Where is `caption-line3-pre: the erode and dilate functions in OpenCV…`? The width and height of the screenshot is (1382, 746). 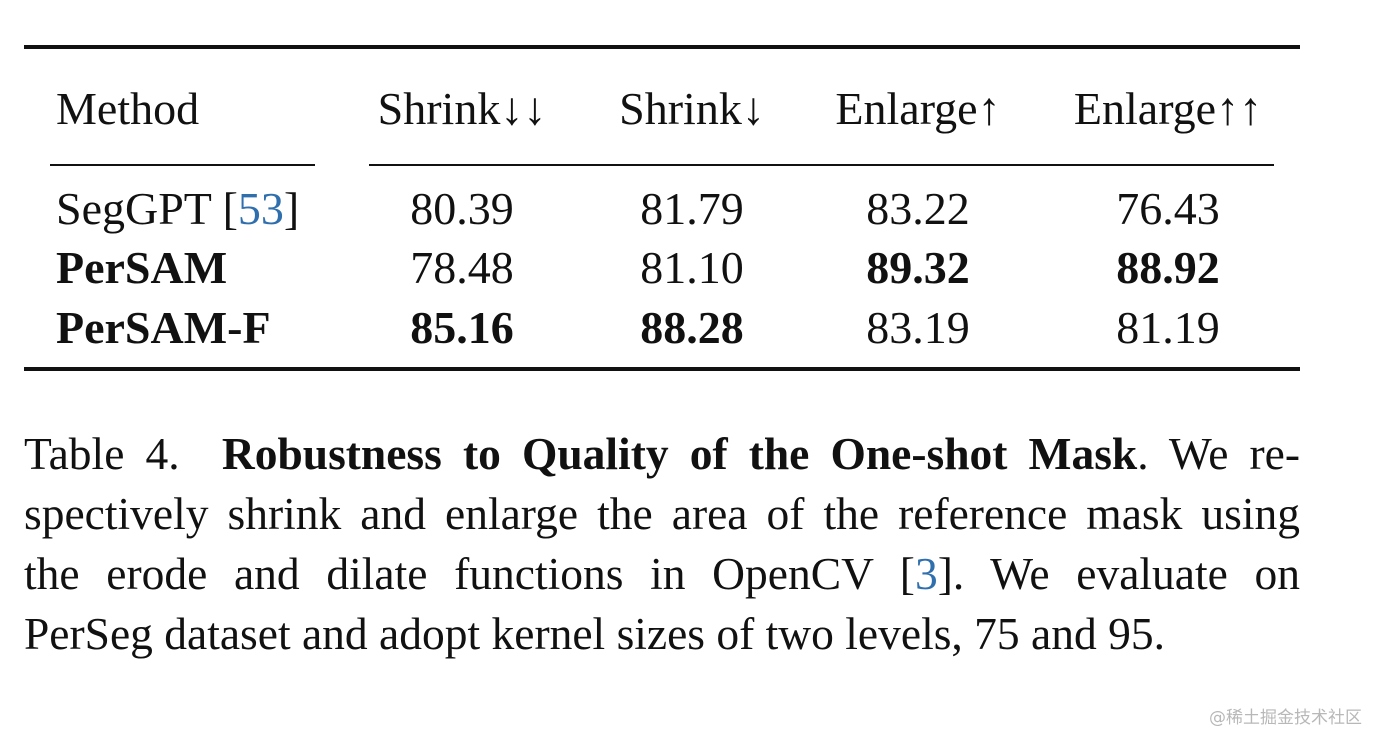
caption-line3-pre: the erode and dilate functions in OpenCV… is located at coordinates (469, 573).